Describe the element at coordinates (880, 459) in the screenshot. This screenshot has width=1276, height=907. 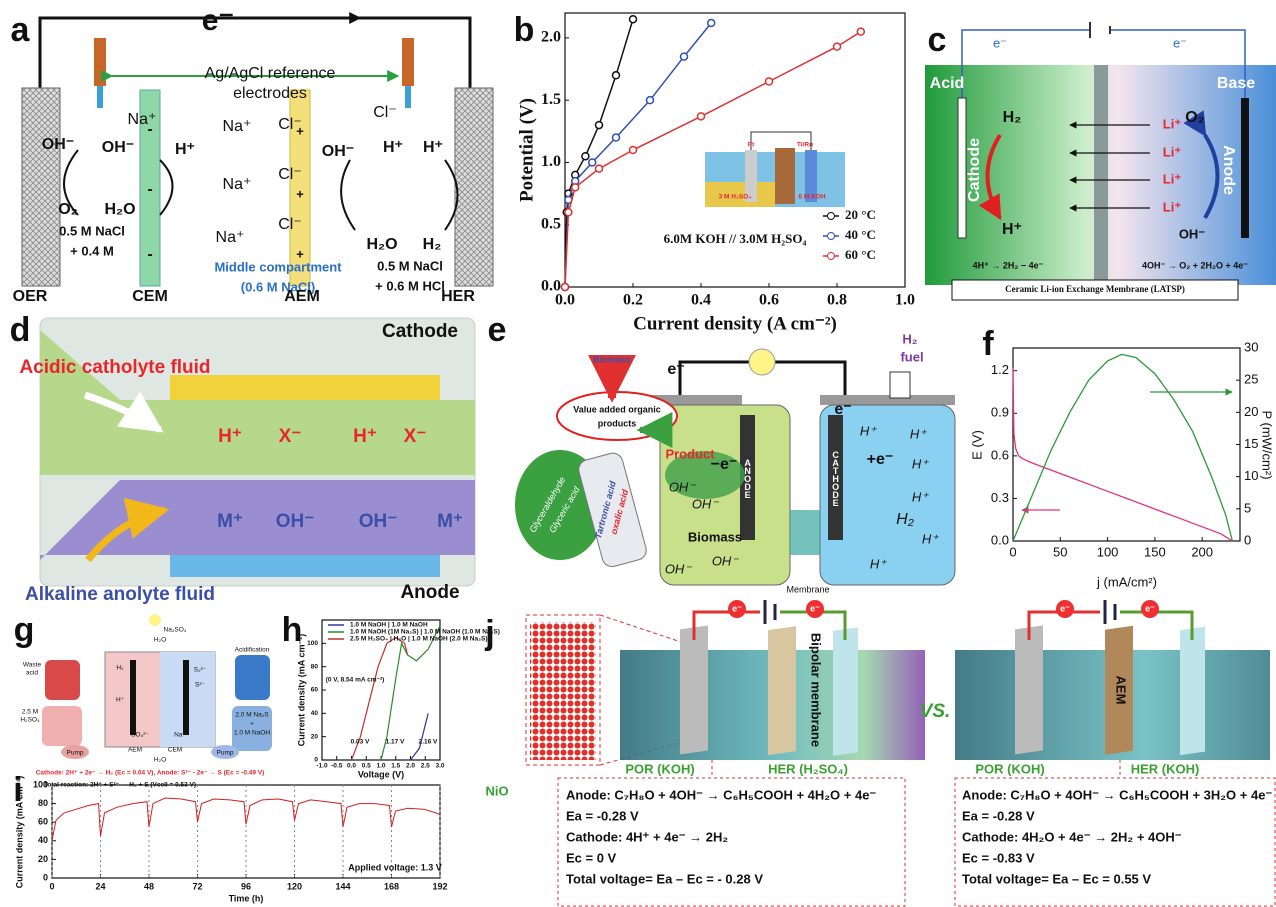
I see `plus-e-text: +e⁻` at that location.